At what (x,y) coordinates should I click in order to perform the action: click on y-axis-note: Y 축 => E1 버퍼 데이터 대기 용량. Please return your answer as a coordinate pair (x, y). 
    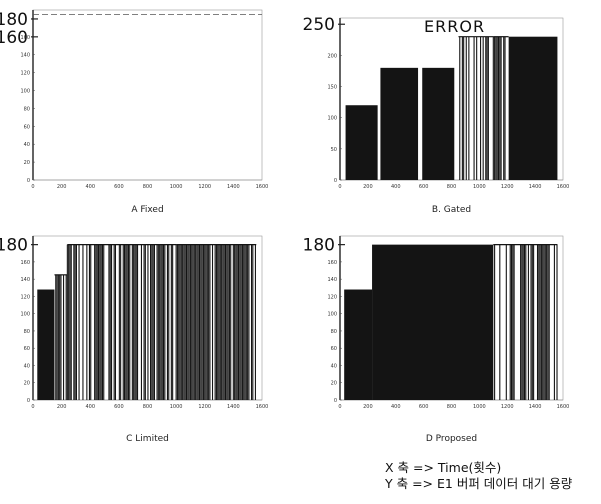
    Looking at the image, I should click on (479, 483).